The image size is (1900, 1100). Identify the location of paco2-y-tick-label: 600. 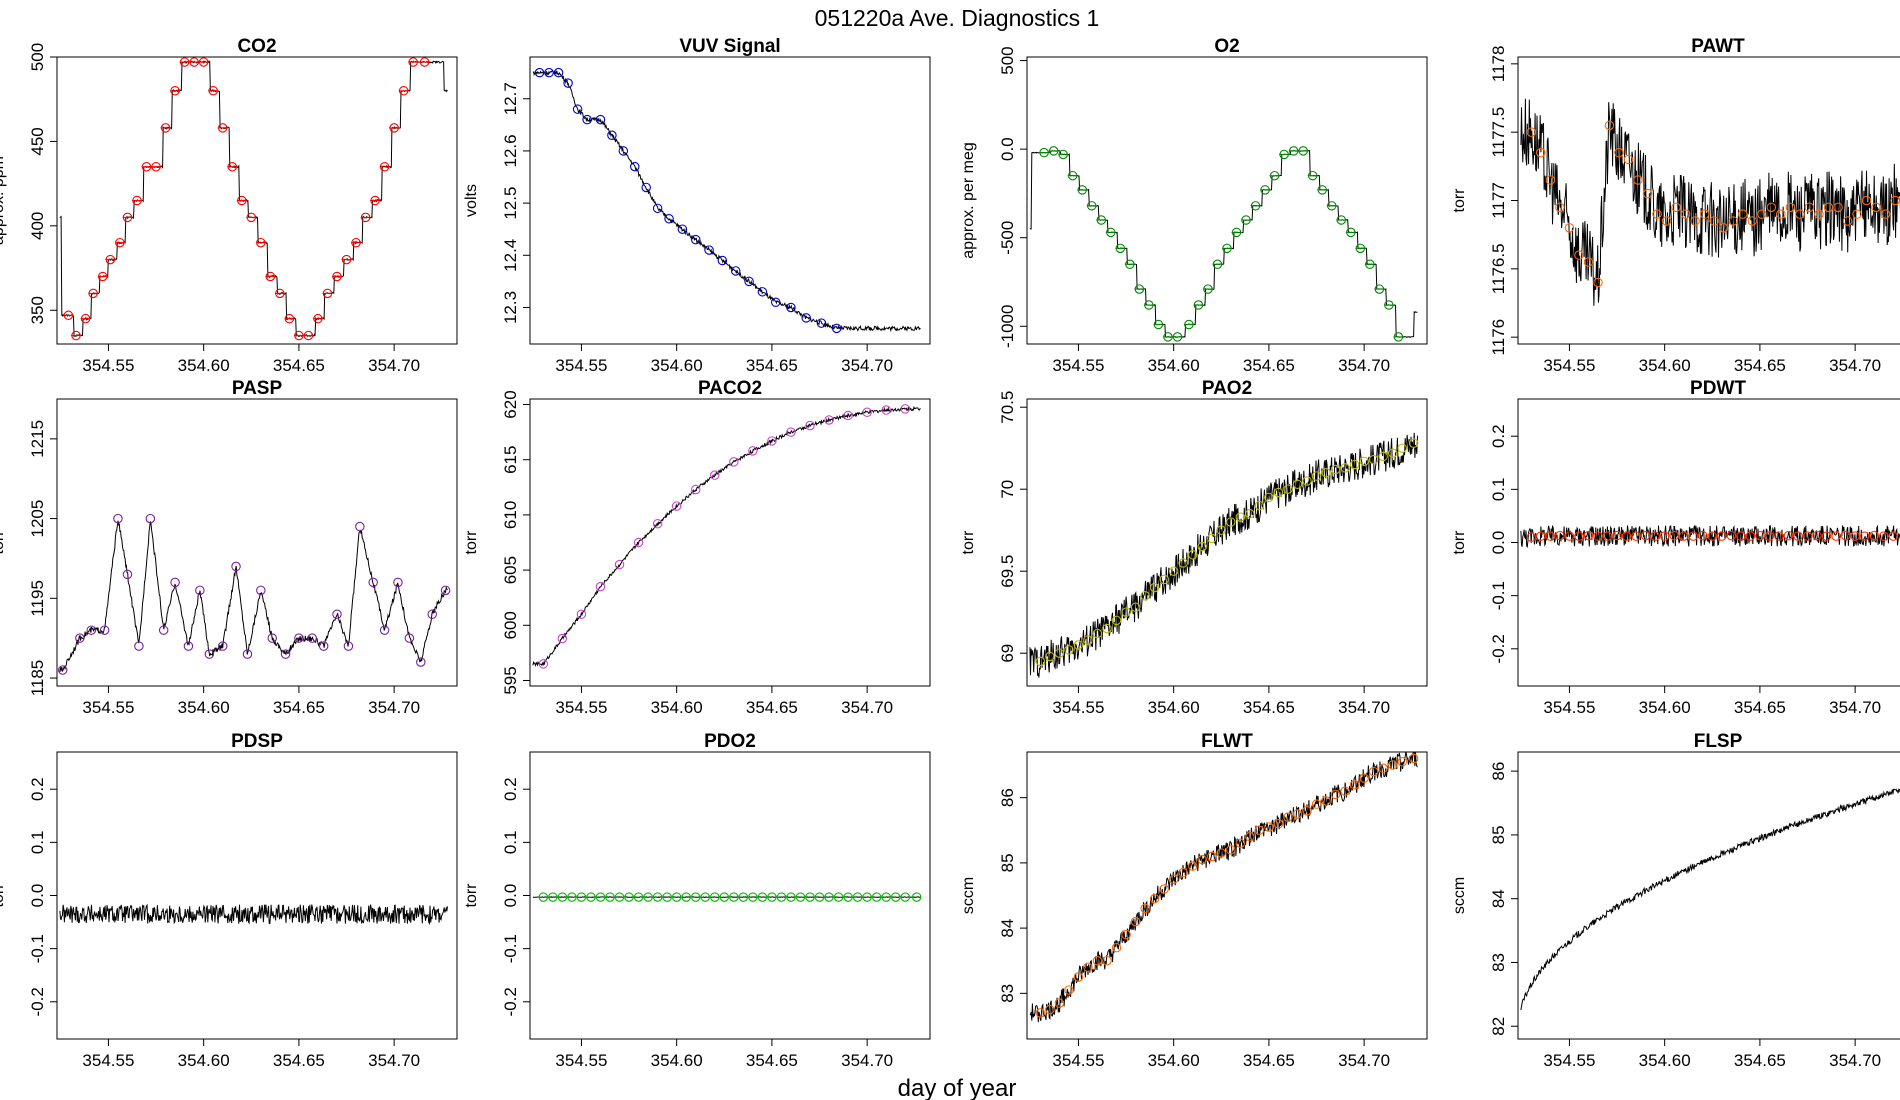
(510, 625).